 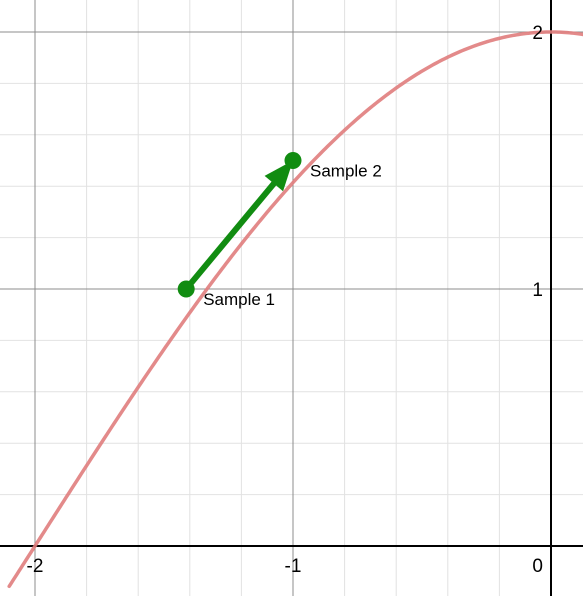 I want to click on y-tick-label: 2, so click(x=537, y=33).